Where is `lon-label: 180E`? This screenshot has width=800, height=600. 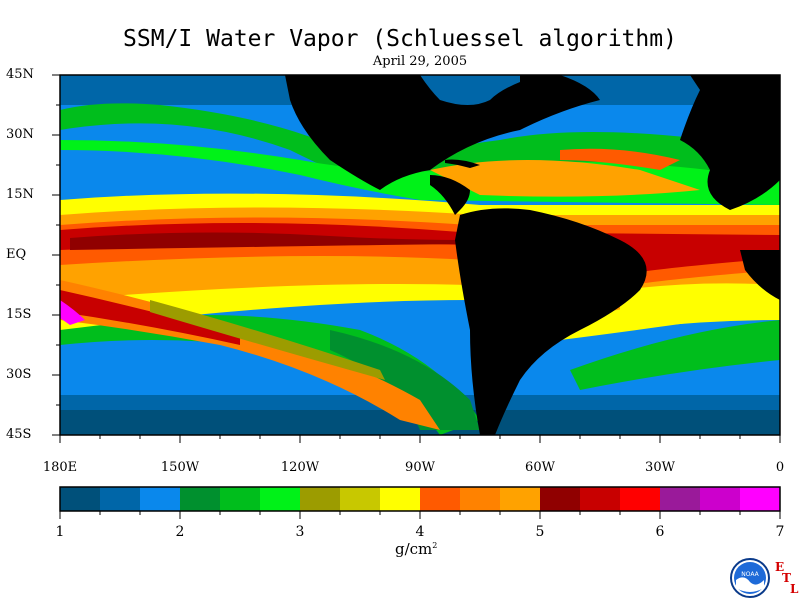 lon-label: 180E is located at coordinates (60, 467).